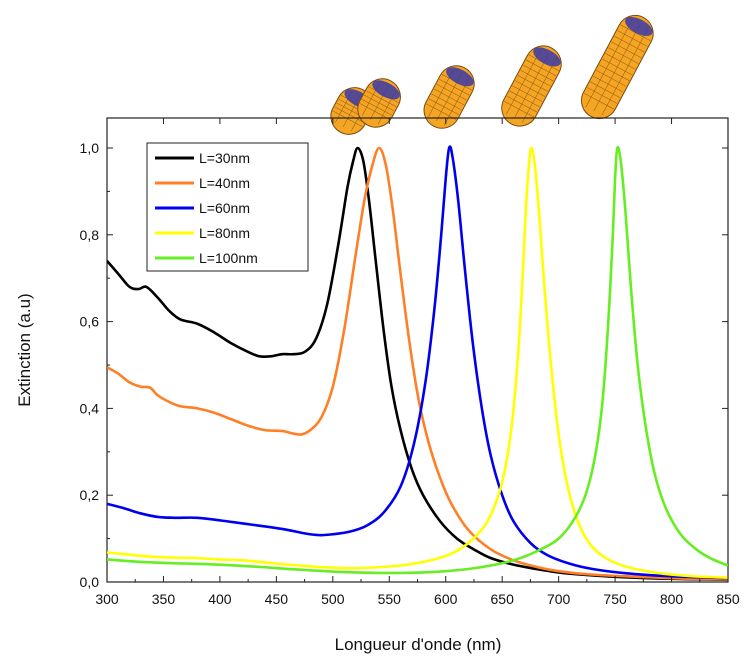 The height and width of the screenshot is (662, 744). I want to click on x-tick-label: 550, so click(390, 599).